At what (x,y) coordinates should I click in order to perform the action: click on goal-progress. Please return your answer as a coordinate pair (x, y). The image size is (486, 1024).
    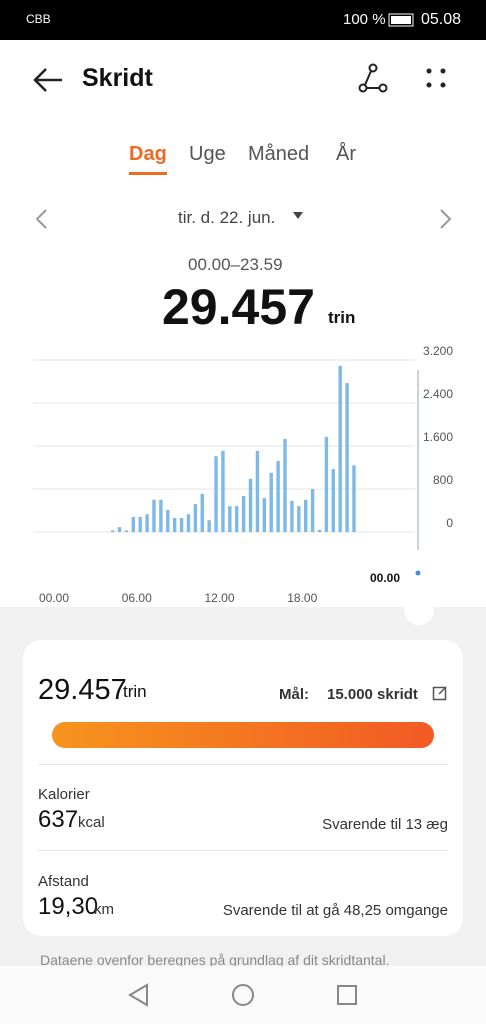
    Looking at the image, I should click on (243, 735).